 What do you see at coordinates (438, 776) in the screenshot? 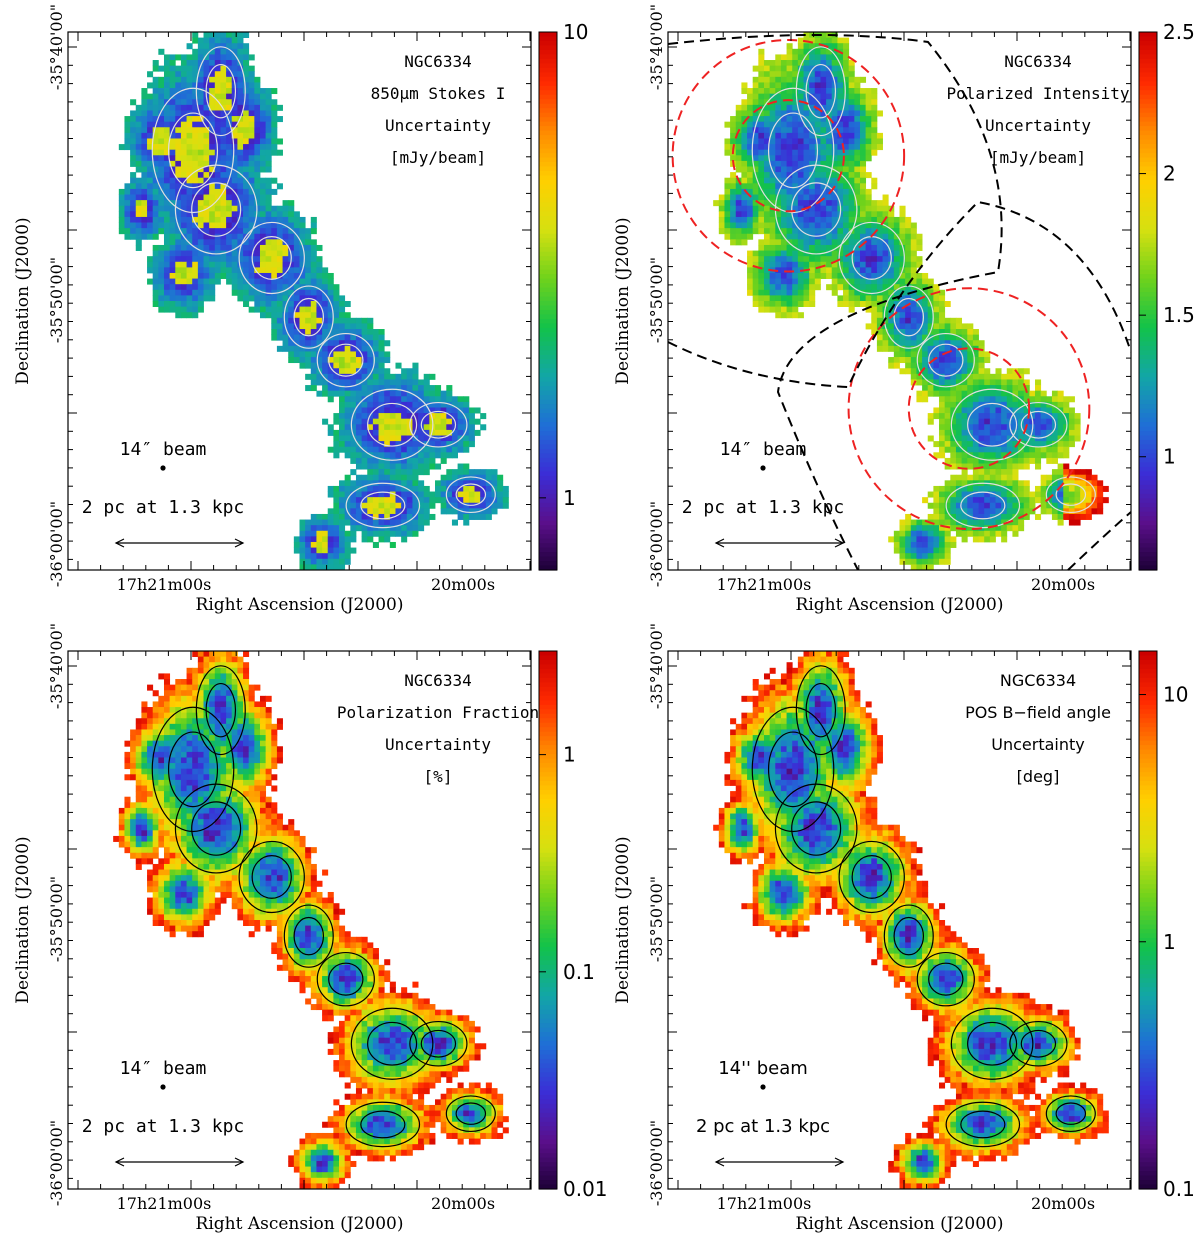
I see `unit-label: [%]` at bounding box center [438, 776].